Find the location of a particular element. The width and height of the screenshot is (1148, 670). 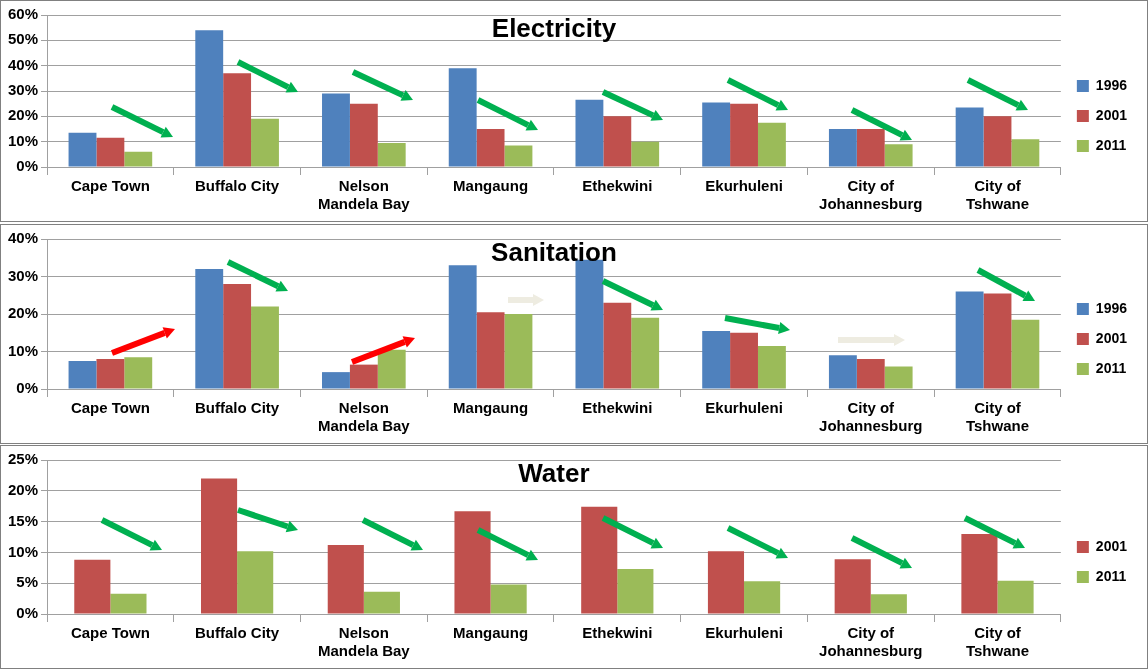

y-tick-label: 50% is located at coordinates (23, 39).